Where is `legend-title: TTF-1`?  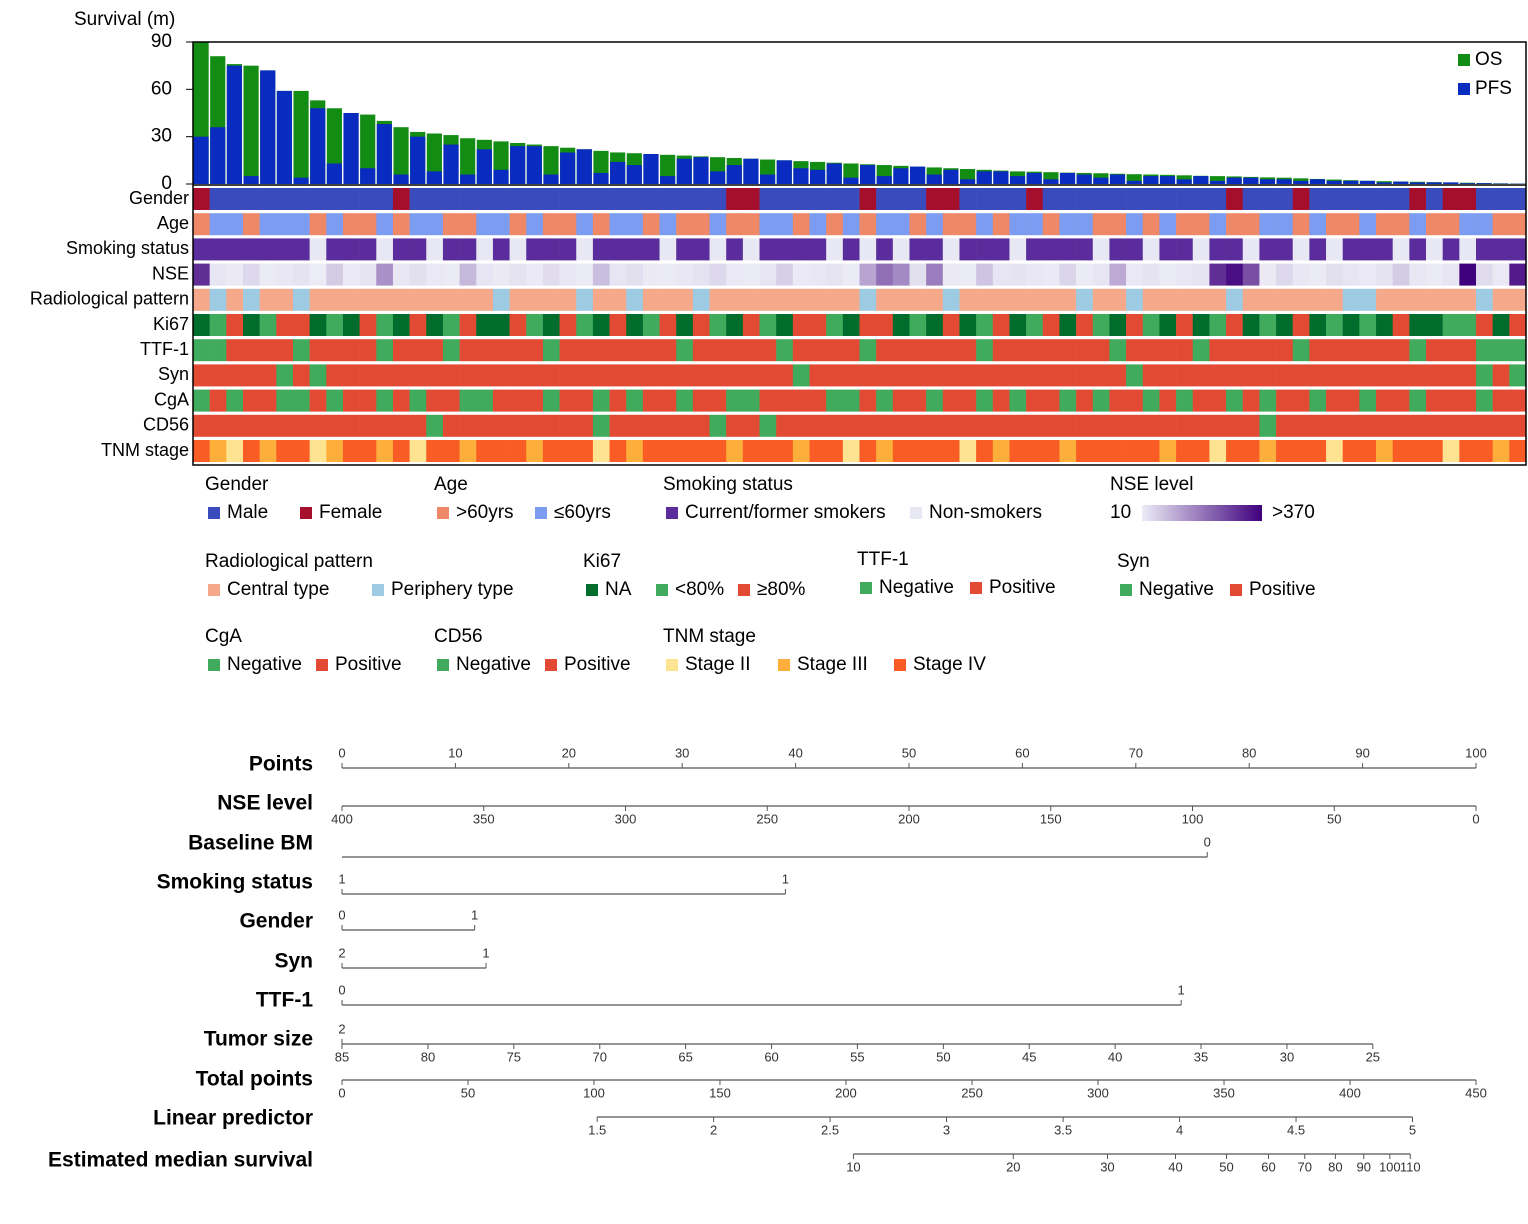 legend-title: TTF-1 is located at coordinates (883, 559).